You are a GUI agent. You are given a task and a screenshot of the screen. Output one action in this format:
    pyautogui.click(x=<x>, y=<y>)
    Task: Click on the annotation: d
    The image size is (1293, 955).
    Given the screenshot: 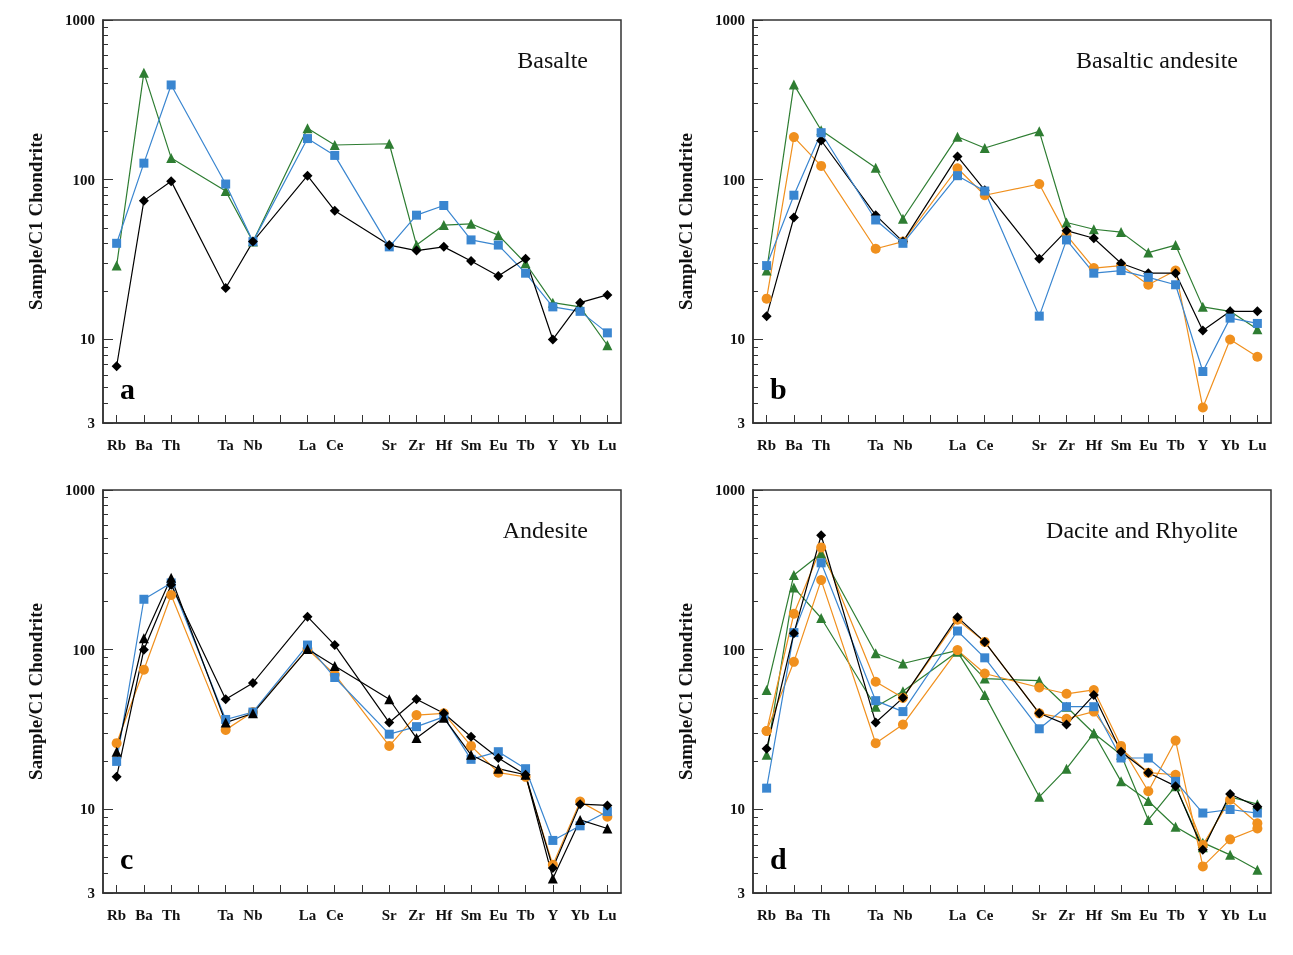 What is the action you would take?
    pyautogui.click(x=778, y=858)
    